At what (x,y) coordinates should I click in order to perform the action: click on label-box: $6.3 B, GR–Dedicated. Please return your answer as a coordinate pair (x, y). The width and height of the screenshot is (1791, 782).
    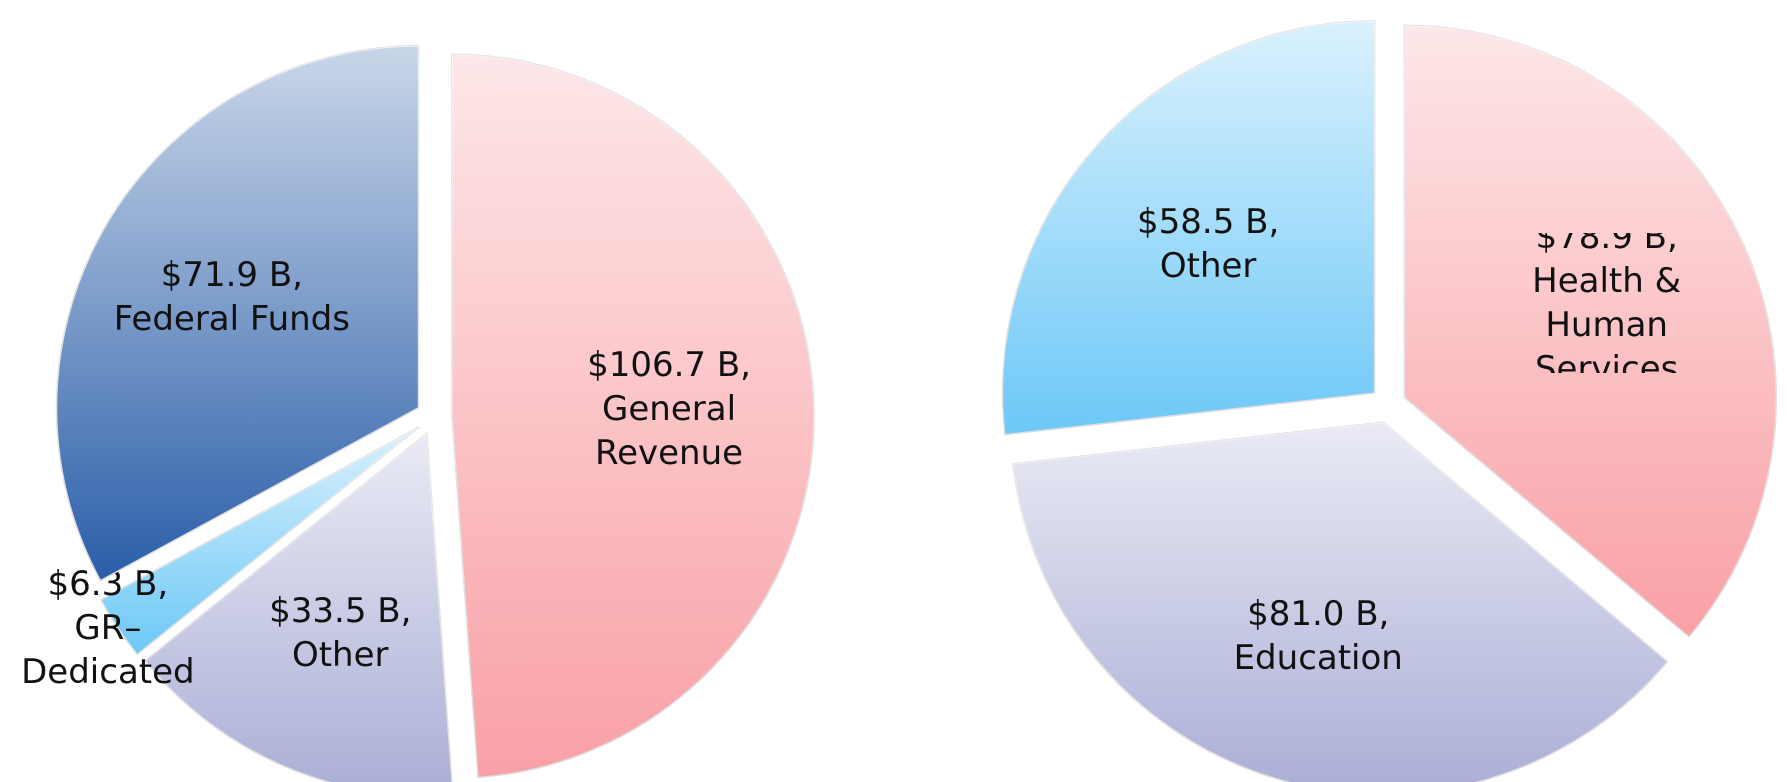
    Looking at the image, I should click on (108, 628).